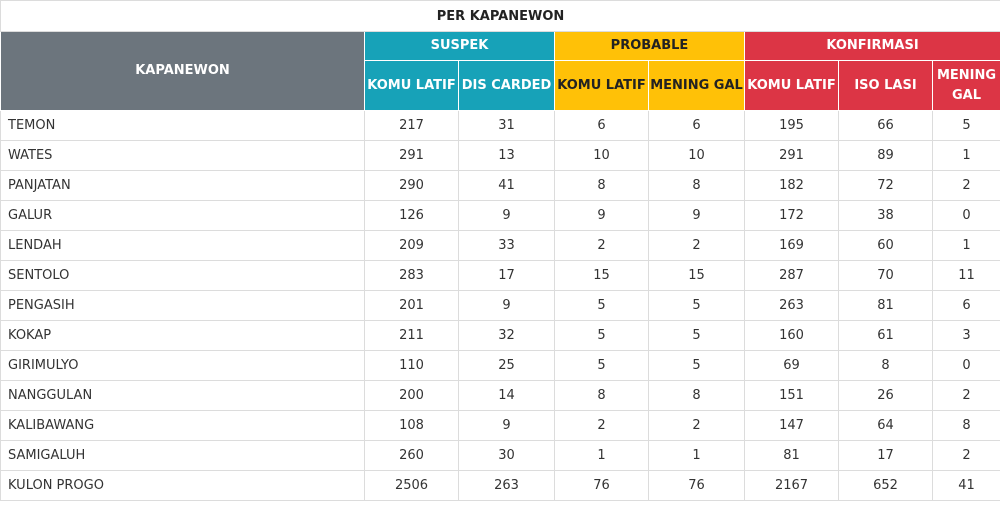  Describe the element at coordinates (506, 245) in the screenshot. I see `suspek-discarded-cell: 33` at that location.